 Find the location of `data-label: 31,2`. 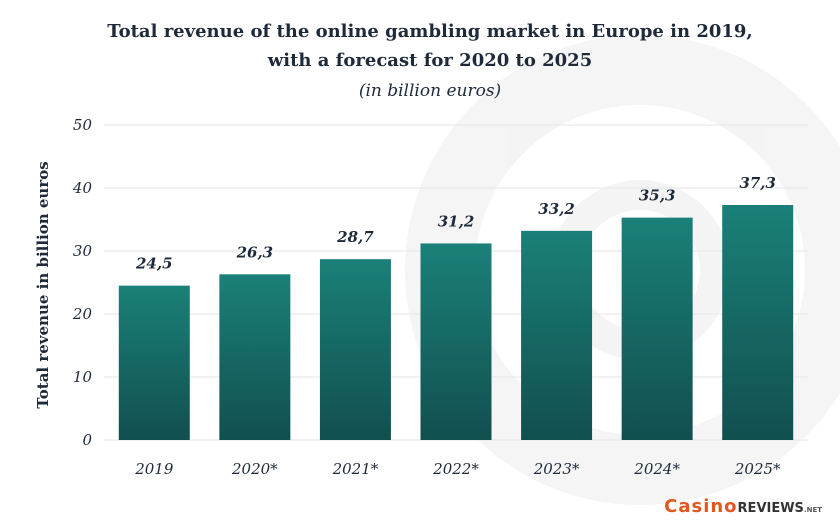

data-label: 31,2 is located at coordinates (456, 221).